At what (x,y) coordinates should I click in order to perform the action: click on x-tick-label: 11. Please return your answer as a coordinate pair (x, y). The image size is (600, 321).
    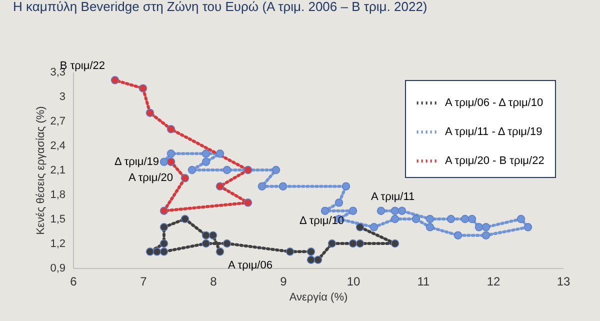
    Looking at the image, I should click on (423, 281).